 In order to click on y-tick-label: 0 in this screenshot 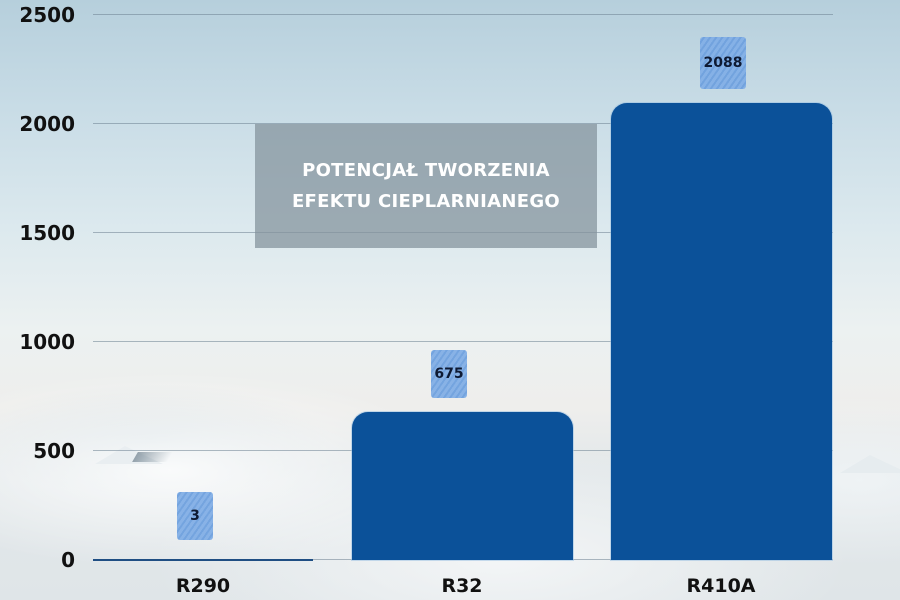, I will do `click(68, 560)`.